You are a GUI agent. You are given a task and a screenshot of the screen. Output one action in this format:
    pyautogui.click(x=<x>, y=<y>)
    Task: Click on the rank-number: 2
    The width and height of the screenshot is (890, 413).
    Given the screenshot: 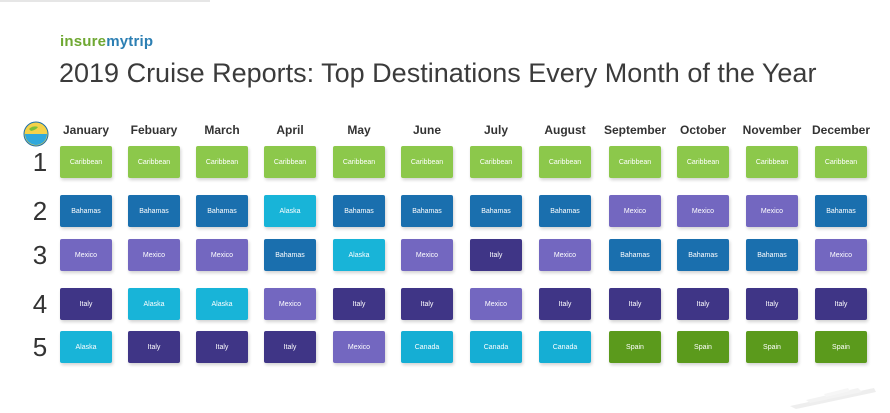 What is the action you would take?
    pyautogui.click(x=40, y=211)
    